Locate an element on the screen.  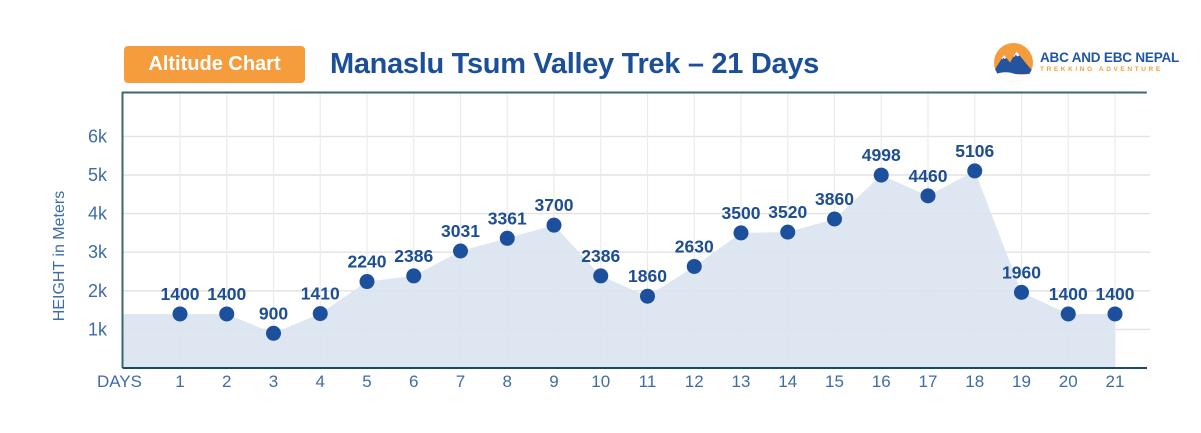
x-tick-label: 8 is located at coordinates (507, 381).